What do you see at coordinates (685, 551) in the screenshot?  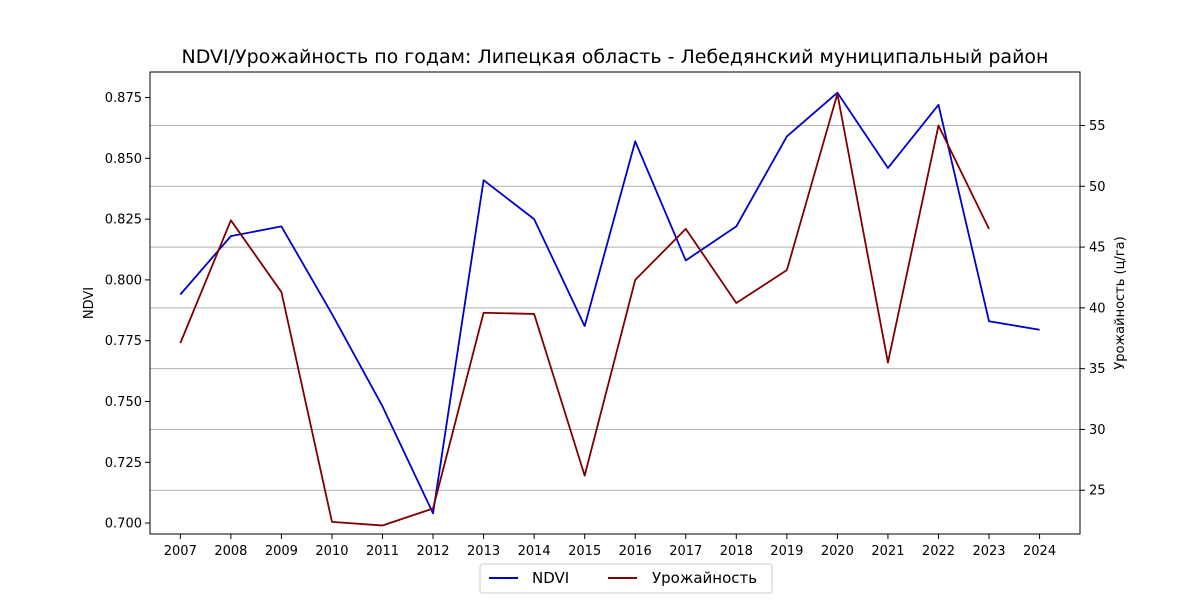 I see `x-tick-label: 2017` at bounding box center [685, 551].